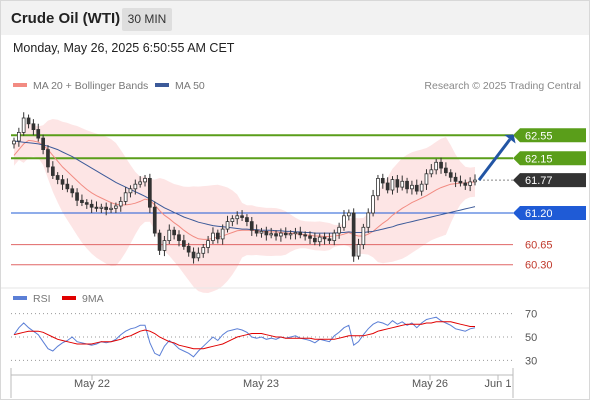  What do you see at coordinates (531, 361) in the screenshot?
I see `rsi-tick-30: 30` at bounding box center [531, 361].